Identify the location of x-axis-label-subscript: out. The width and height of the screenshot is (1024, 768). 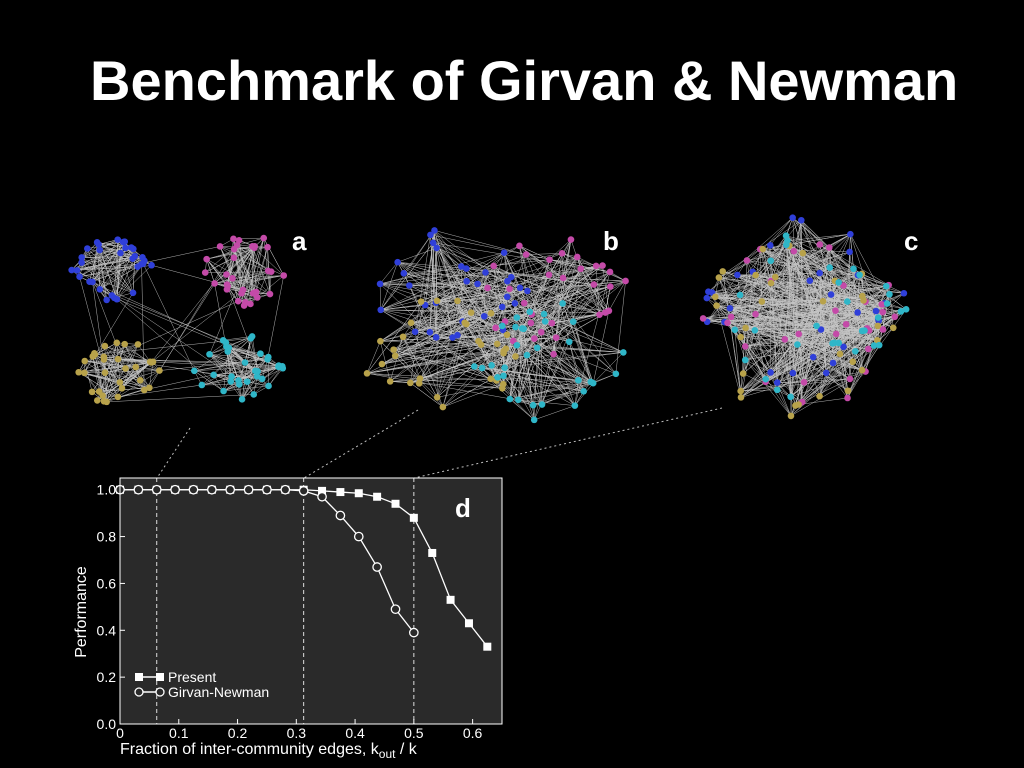
(387, 754).